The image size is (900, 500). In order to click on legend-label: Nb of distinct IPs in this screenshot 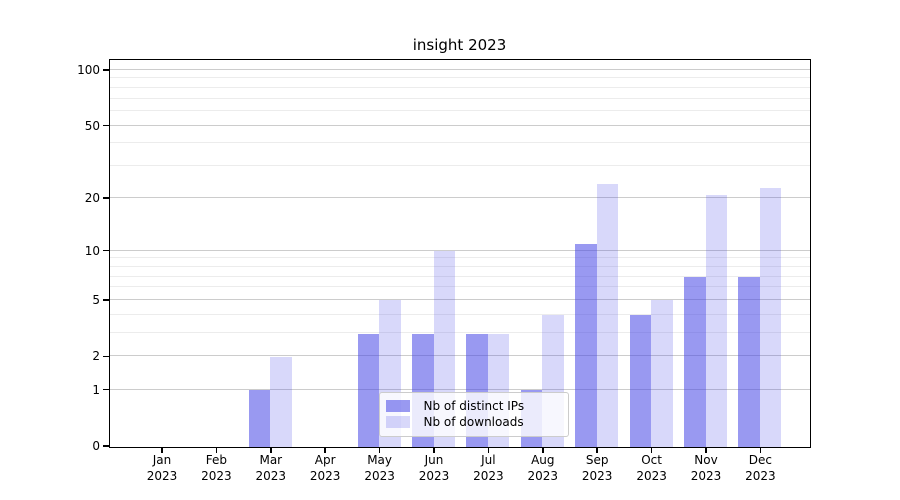, I will do `click(474, 405)`.